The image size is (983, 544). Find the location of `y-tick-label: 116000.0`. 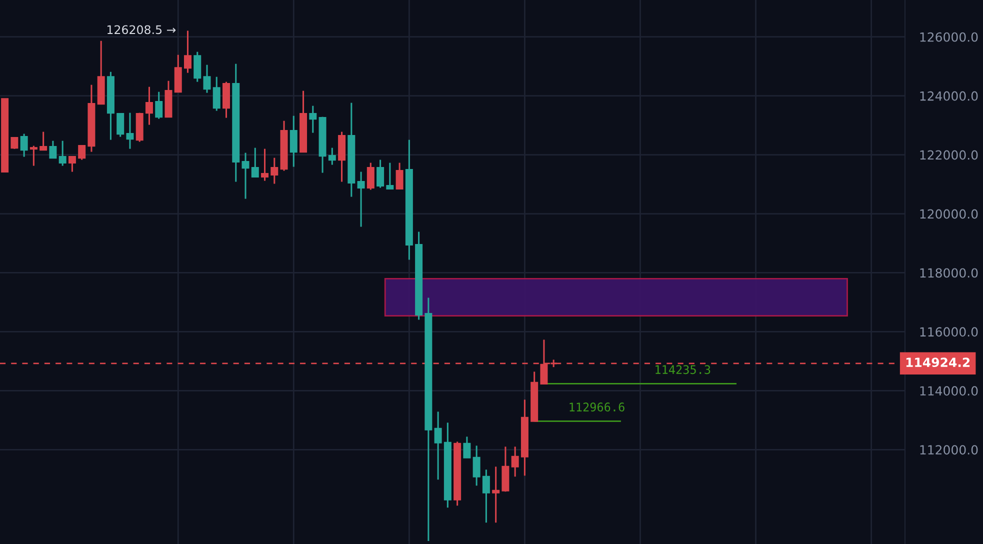

y-tick-label: 116000.0 is located at coordinates (949, 332).